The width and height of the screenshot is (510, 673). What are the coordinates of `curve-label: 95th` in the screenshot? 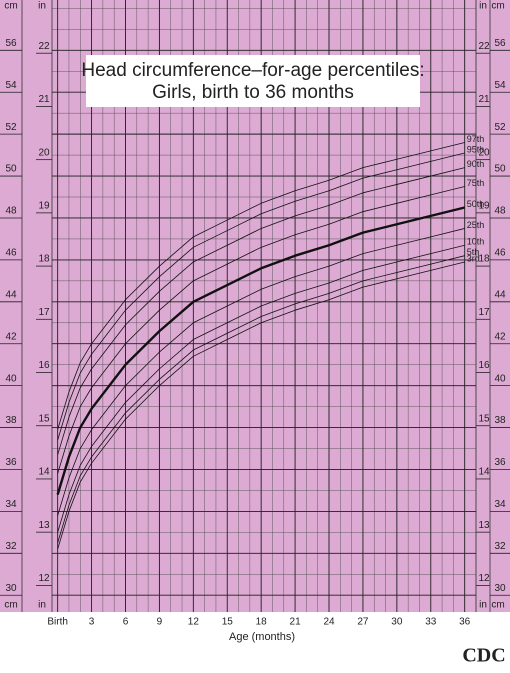 It's located at (476, 149).